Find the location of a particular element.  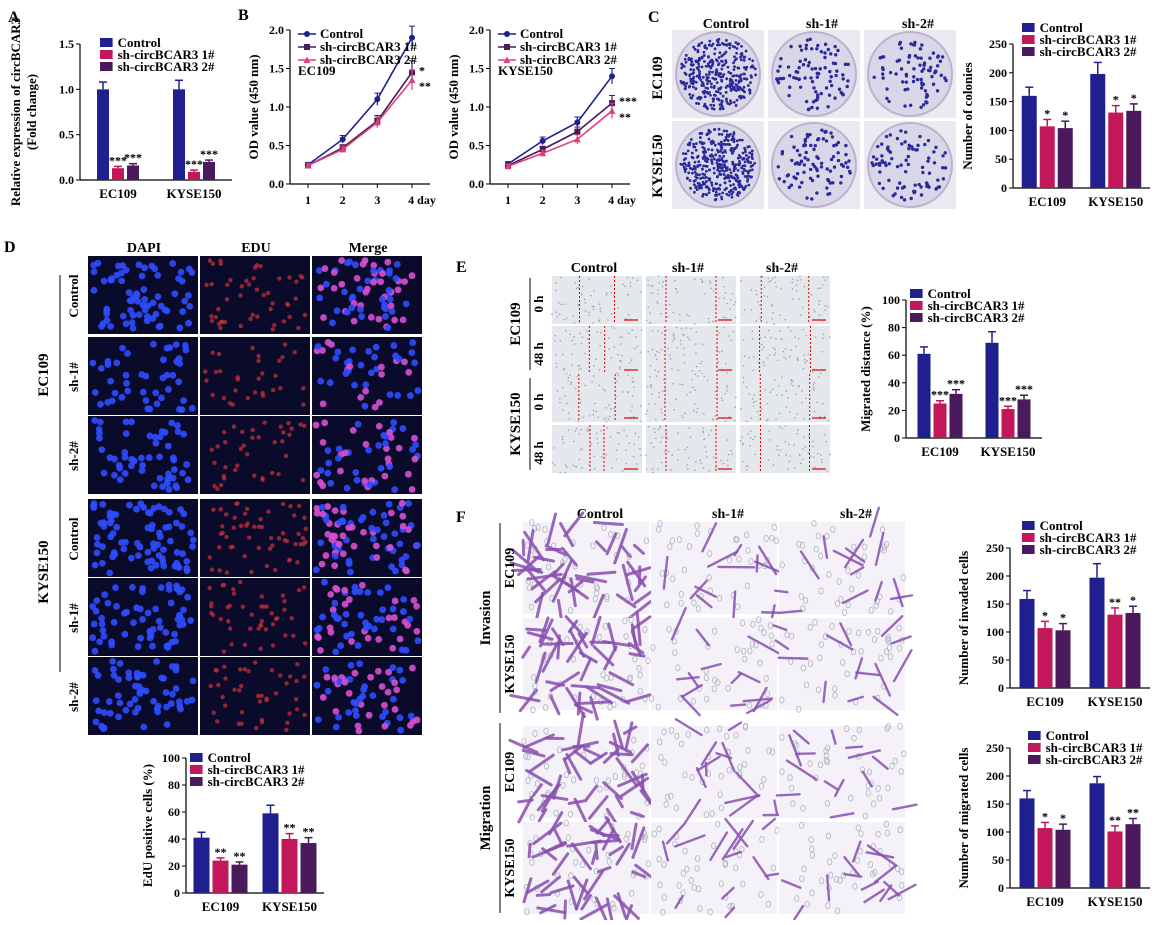

y-axis-title: Number of migrated cells is located at coordinates (963, 818).